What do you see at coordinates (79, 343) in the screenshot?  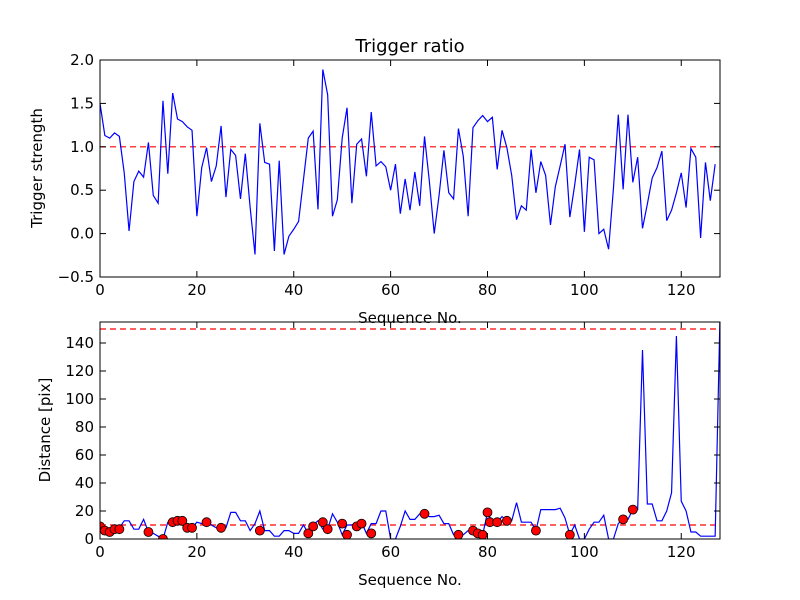 I see `y-tick-label: 140` at bounding box center [79, 343].